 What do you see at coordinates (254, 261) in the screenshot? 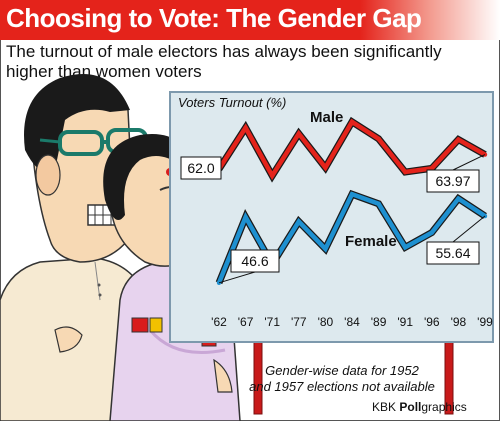
I see `svg-text: 46.6` at bounding box center [254, 261].